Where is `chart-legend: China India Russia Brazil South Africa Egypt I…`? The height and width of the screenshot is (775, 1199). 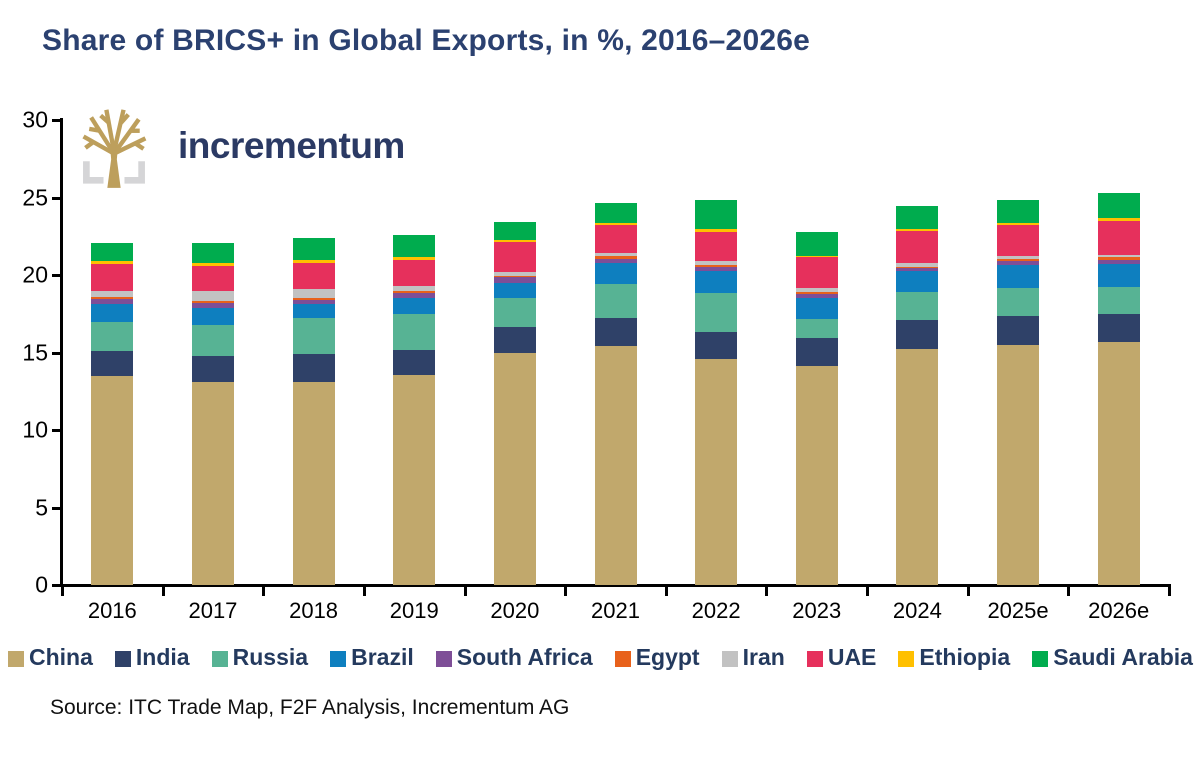
chart-legend: China India Russia Brazil South Africa Egypt I… is located at coordinates (600, 657).